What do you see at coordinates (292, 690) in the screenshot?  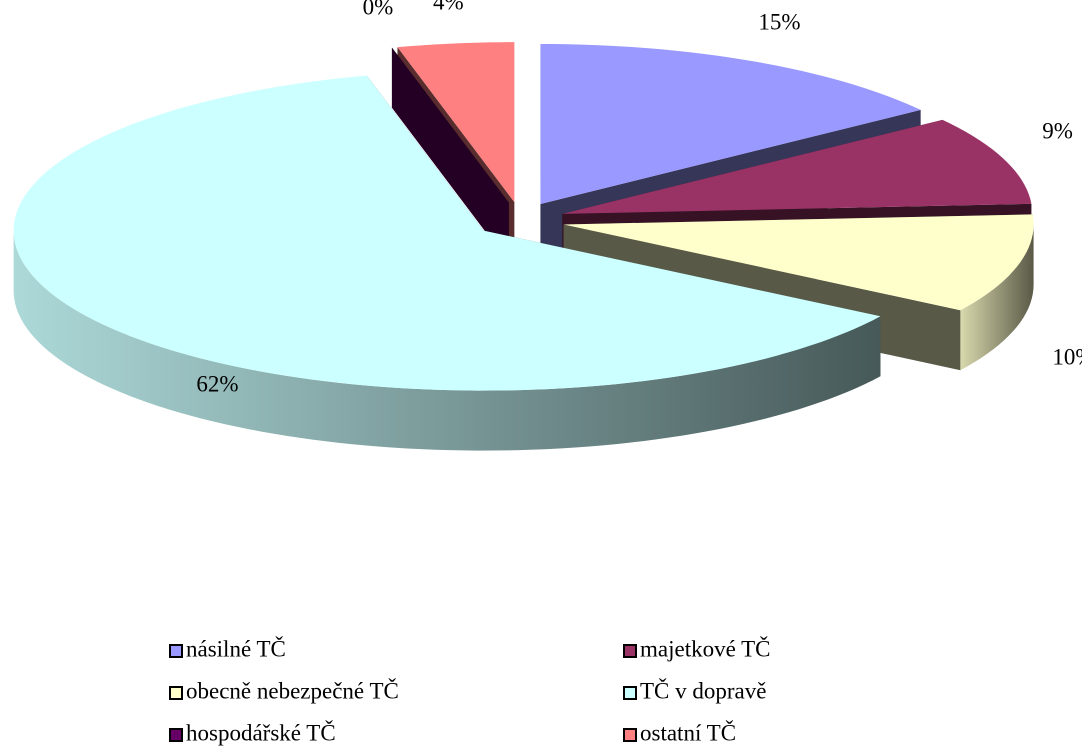 I see `legend-label: obecně nebezpečné TČ` at bounding box center [292, 690].